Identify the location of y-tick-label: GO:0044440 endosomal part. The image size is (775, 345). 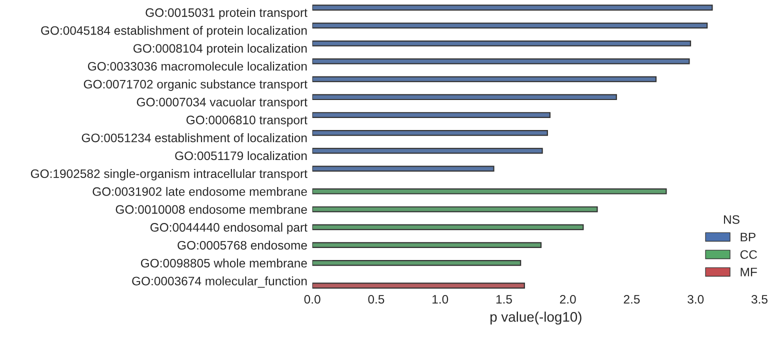
(229, 228).